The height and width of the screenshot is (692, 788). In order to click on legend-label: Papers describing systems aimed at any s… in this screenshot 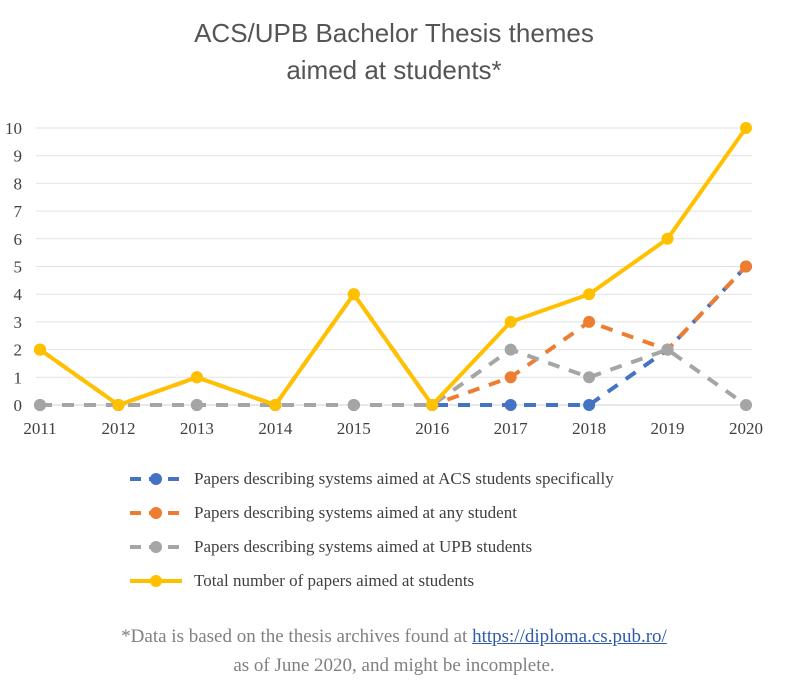, I will do `click(355, 512)`.